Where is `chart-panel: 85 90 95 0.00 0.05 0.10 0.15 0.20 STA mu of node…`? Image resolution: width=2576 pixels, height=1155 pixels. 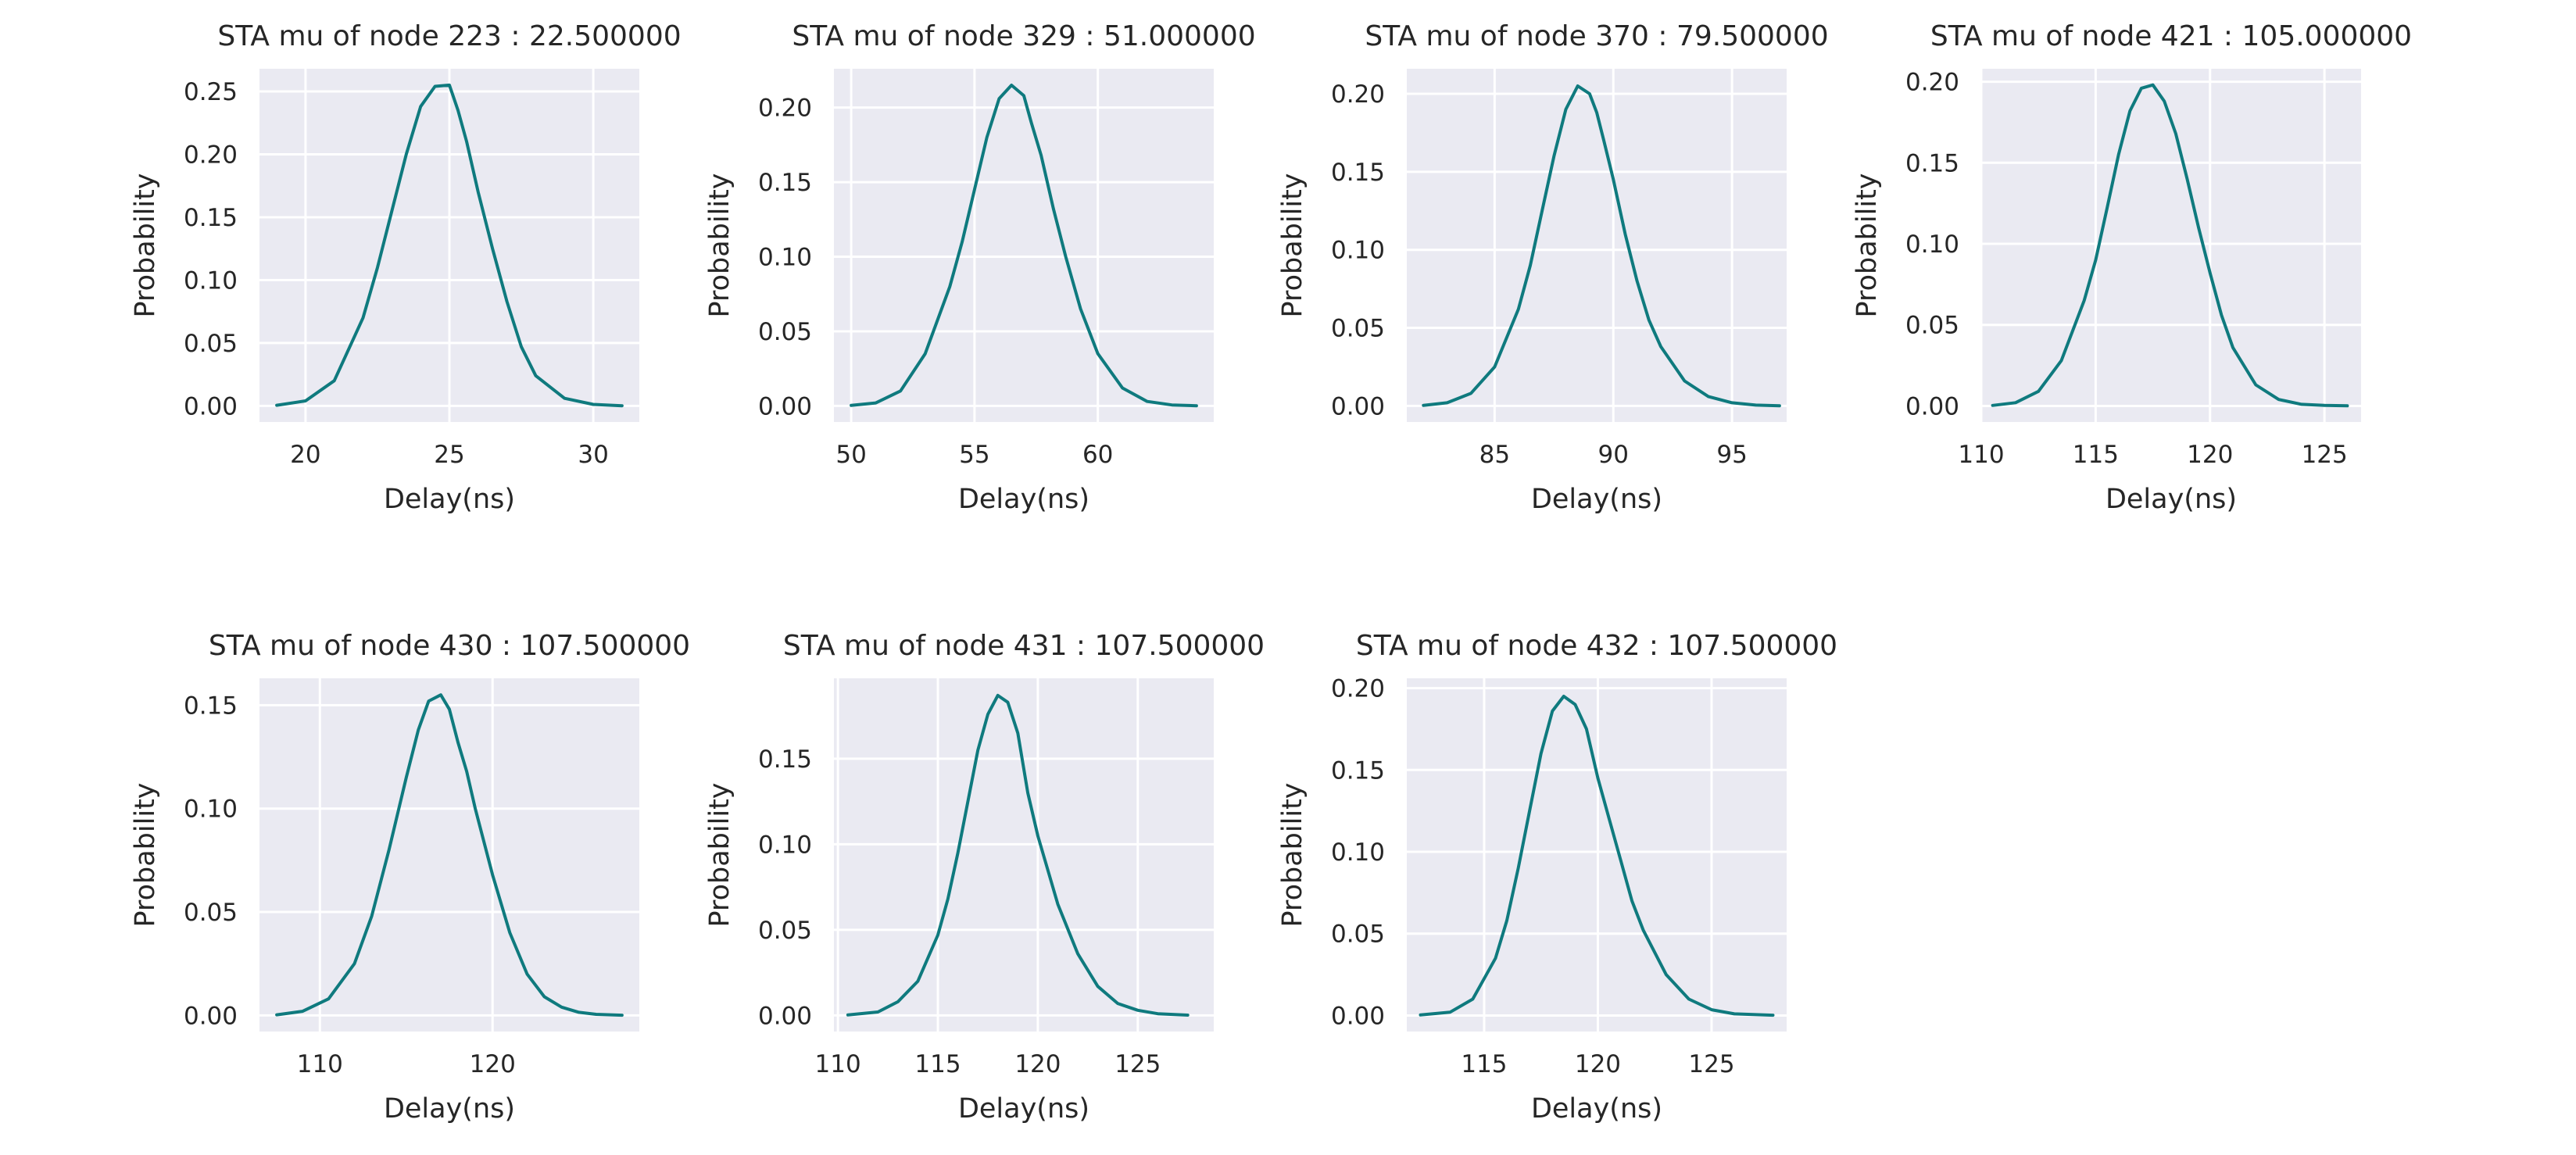
chart-panel: 85 90 95 0.00 0.05 0.10 0.15 0.20 STA mu of node… is located at coordinates (1553, 267).